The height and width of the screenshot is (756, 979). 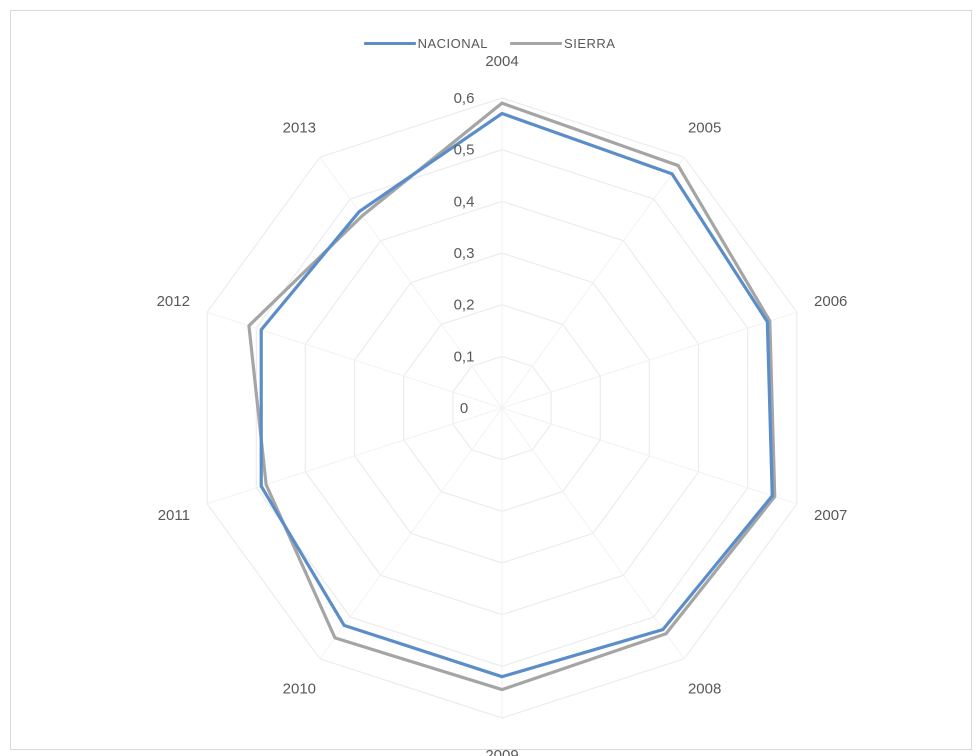 I want to click on axis-tick-label: 0,5, so click(x=464, y=150).